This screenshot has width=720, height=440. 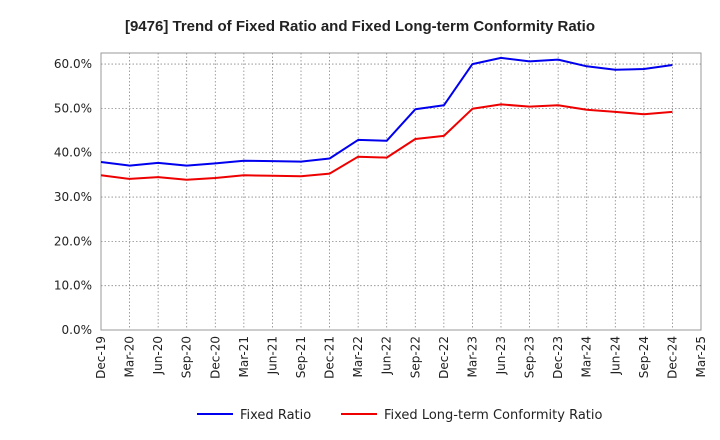 I want to click on x-tick-label: Dec-21, so click(x=330, y=357).